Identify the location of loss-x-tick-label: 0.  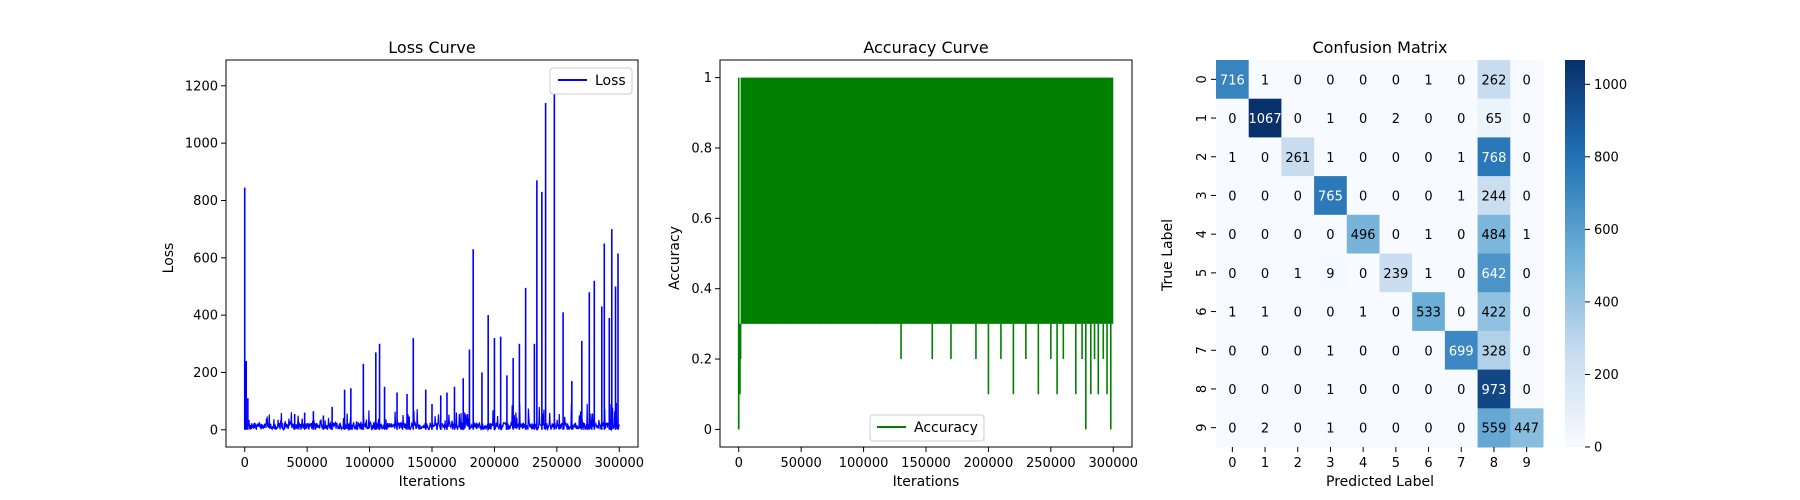
(245, 463).